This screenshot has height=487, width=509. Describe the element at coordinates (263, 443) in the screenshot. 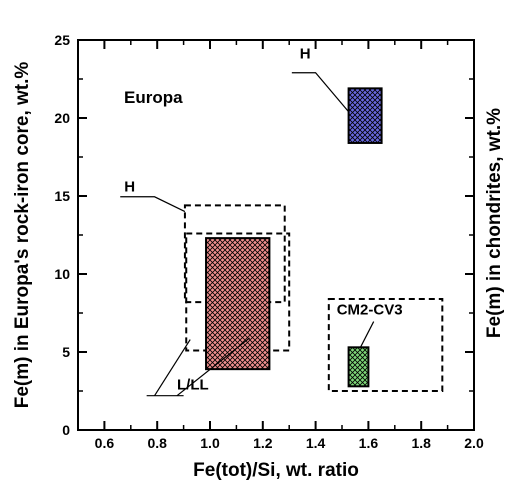

I see `x-tick-label: 1.2` at that location.